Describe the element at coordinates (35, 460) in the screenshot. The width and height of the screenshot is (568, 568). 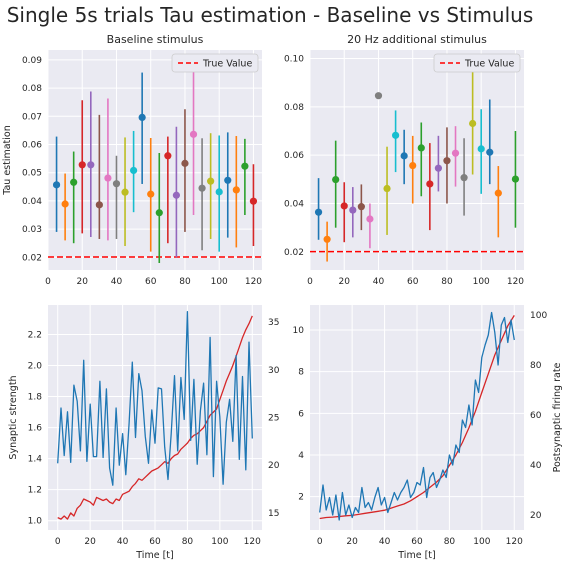
I see `y-tick-label: 1.4` at that location.